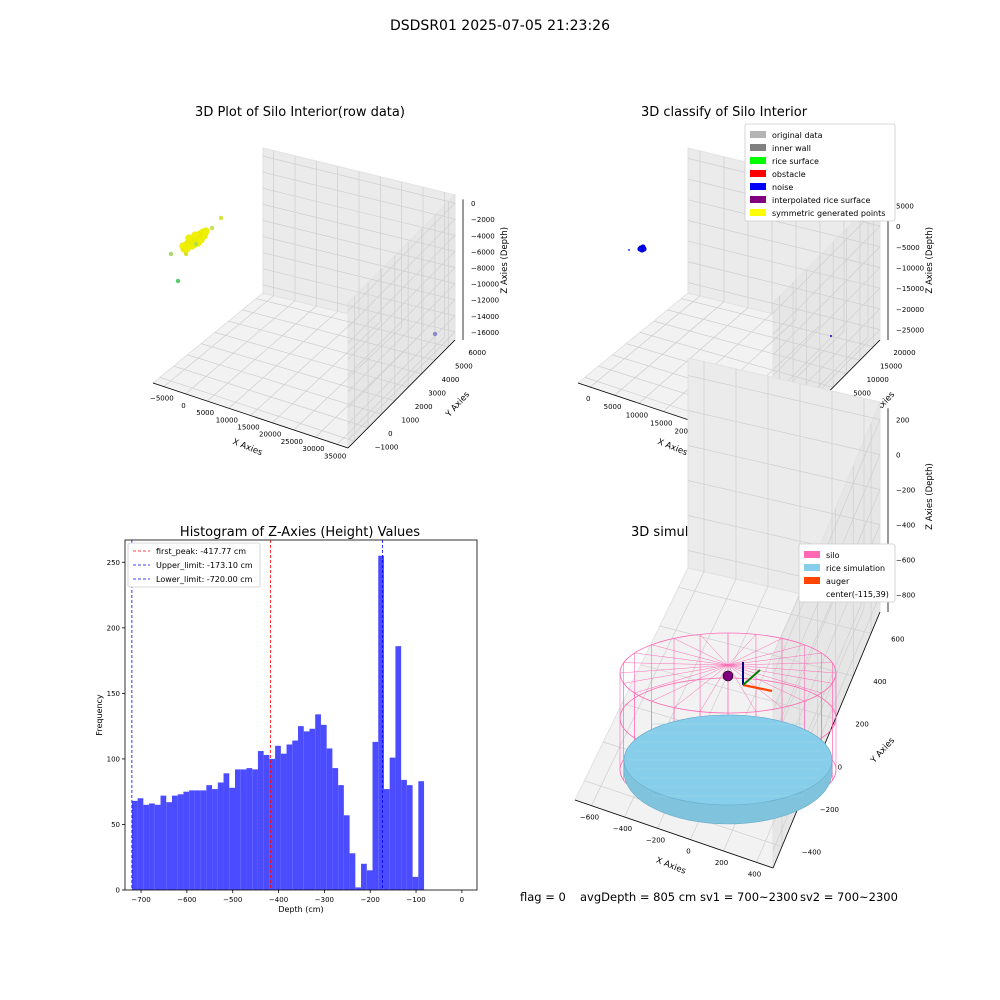 This screenshot has height=1000, width=1000. Describe the element at coordinates (415, 900) in the screenshot. I see `chart3-xtick-label: −100` at that location.